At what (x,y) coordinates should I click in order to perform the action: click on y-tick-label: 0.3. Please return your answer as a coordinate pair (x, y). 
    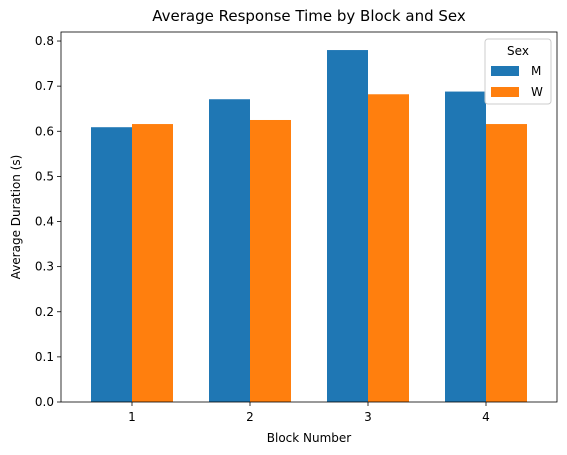
    Looking at the image, I should click on (44, 267).